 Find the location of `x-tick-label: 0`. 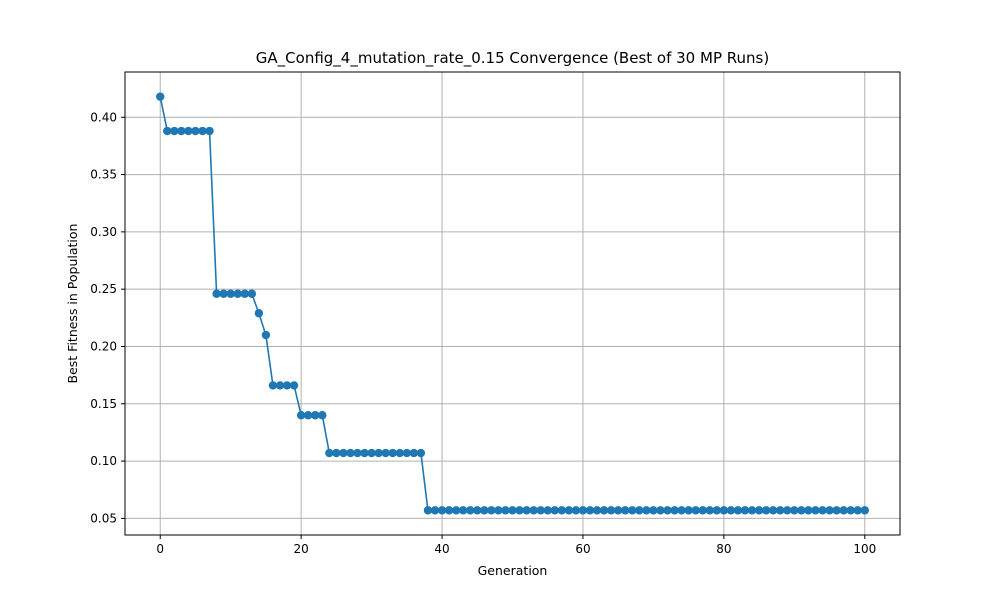

x-tick-label: 0 is located at coordinates (160, 549).